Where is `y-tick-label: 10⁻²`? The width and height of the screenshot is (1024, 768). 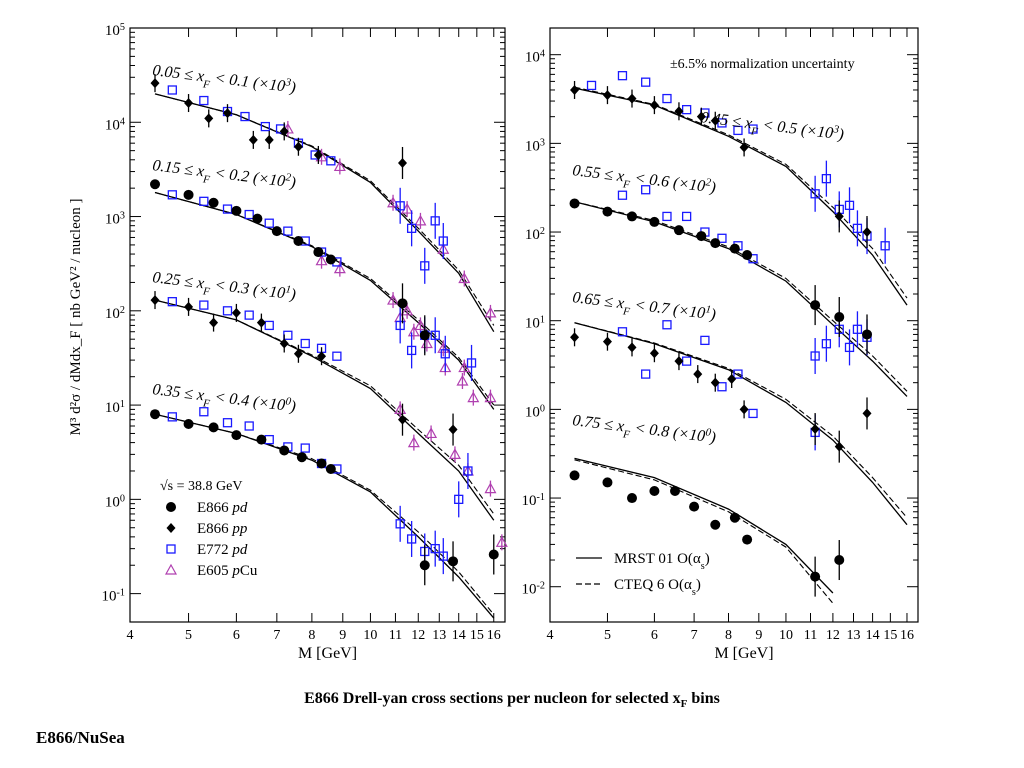
y-tick-label: 10⁻² is located at coordinates (534, 589).